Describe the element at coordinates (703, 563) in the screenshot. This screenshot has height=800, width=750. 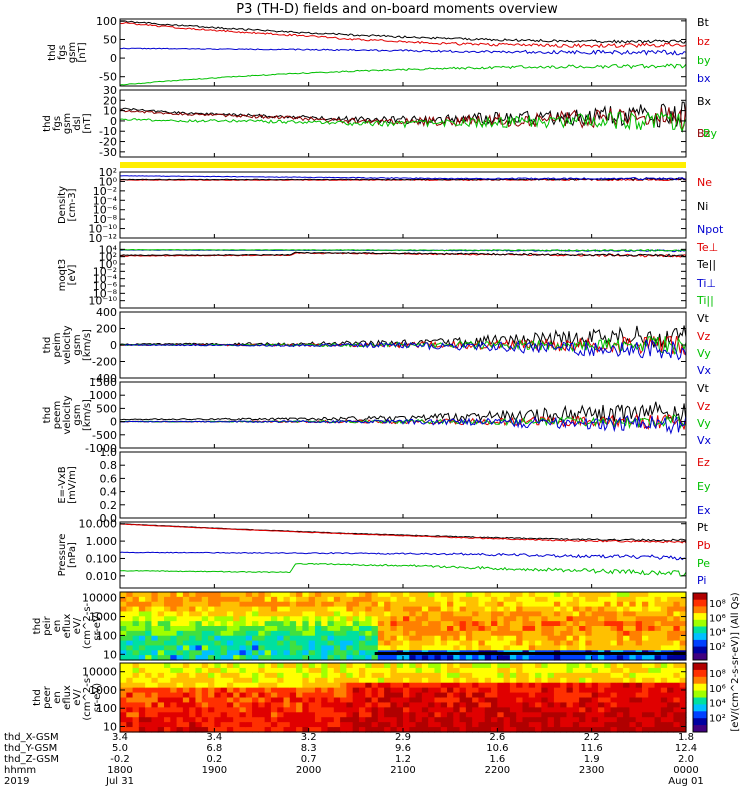
I see `legend-entry: Pe` at that location.